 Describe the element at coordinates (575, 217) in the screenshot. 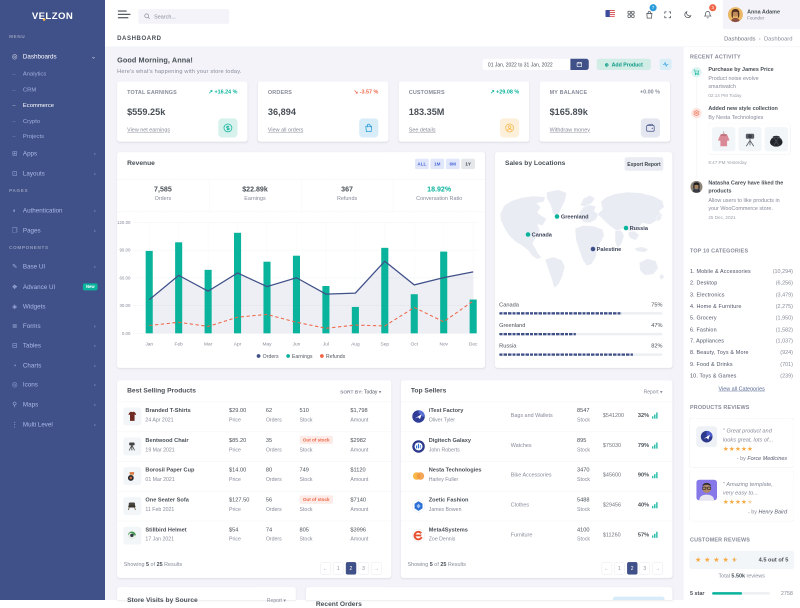

I see `svg-text: Greenland` at that location.